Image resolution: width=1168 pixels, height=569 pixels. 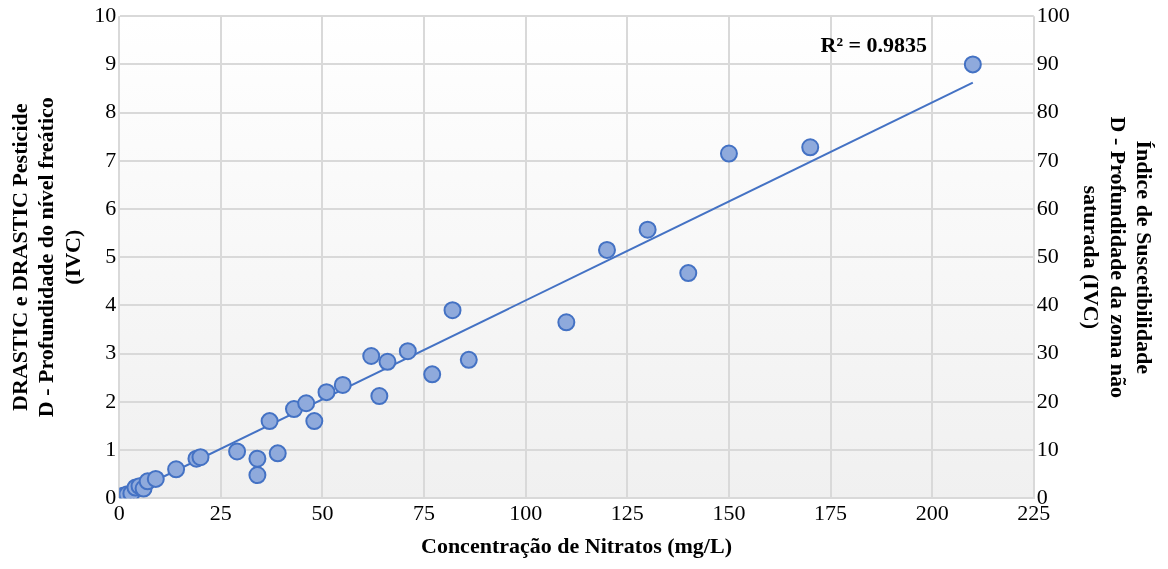 I want to click on y2-axis-title: Índice de Suscetibilidade D - Profundidade da zona não saturada (IVC), so click(x=1118, y=257).